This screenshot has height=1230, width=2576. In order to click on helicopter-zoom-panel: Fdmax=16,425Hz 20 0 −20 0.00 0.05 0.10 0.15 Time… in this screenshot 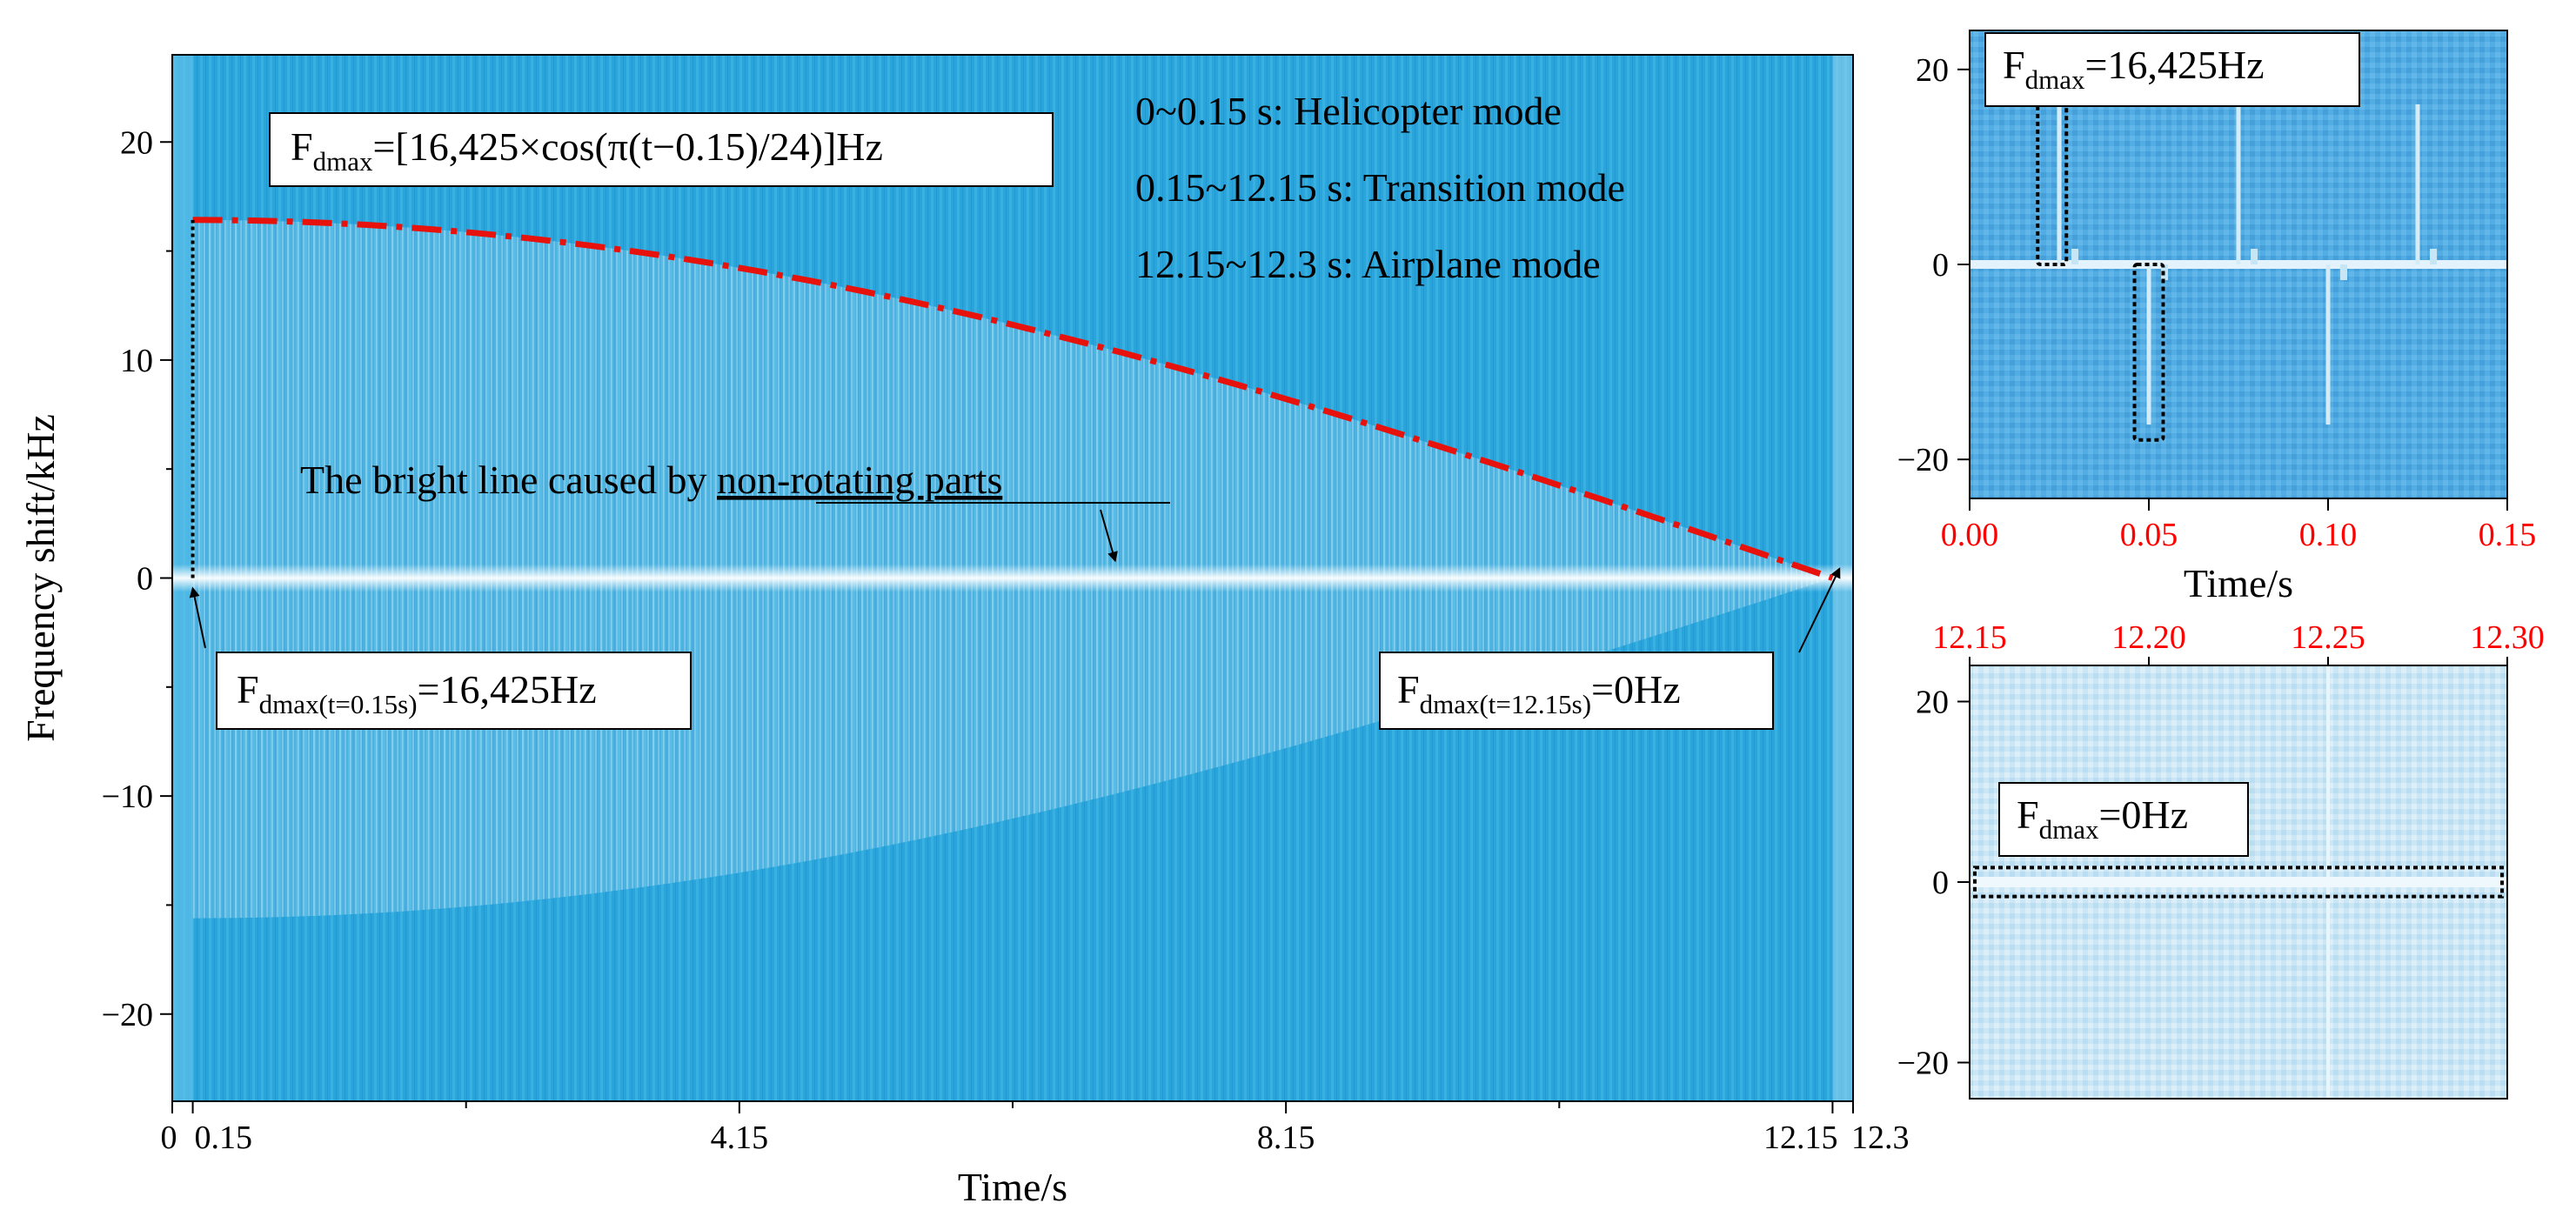, I will do `click(2217, 317)`.